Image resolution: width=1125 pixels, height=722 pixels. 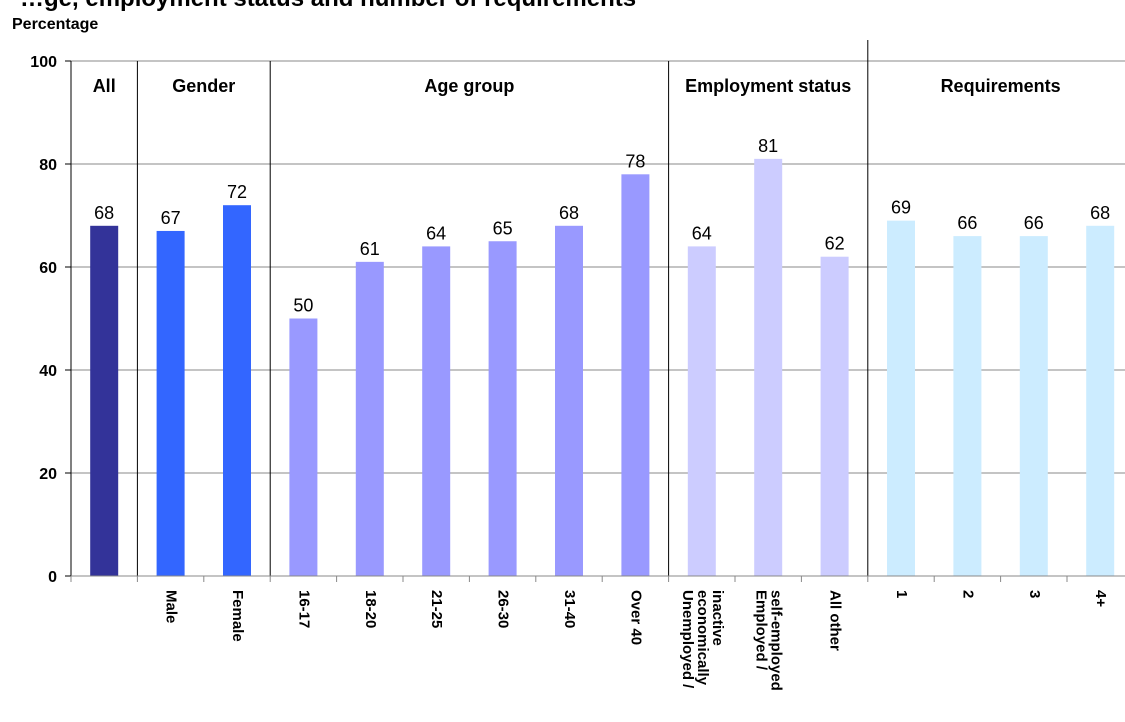 I want to click on data-label: 67, so click(x=171, y=218).